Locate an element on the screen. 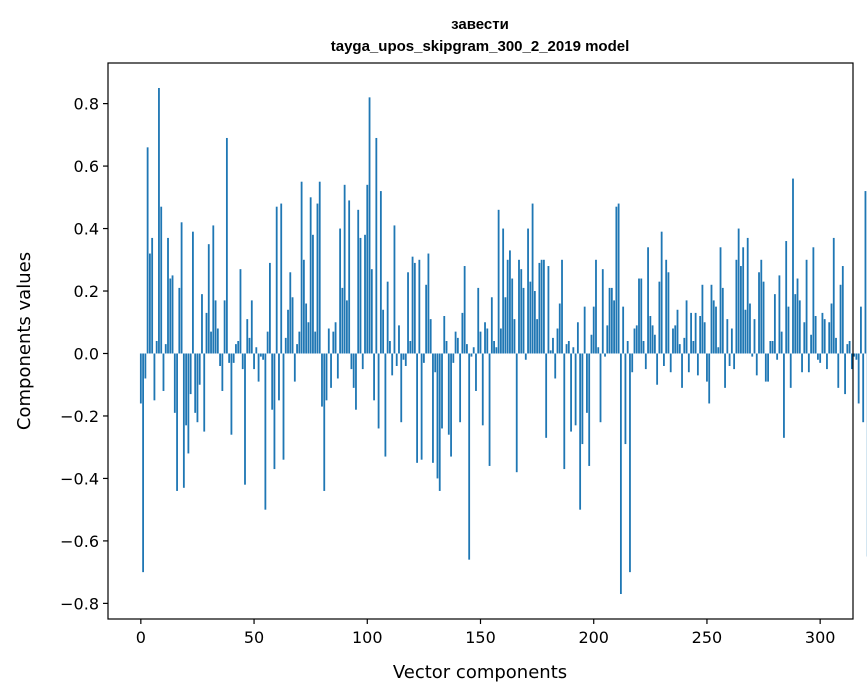 Image resolution: width=867 pixels, height=696 pixels. x-tick-label: 200 is located at coordinates (593, 637).